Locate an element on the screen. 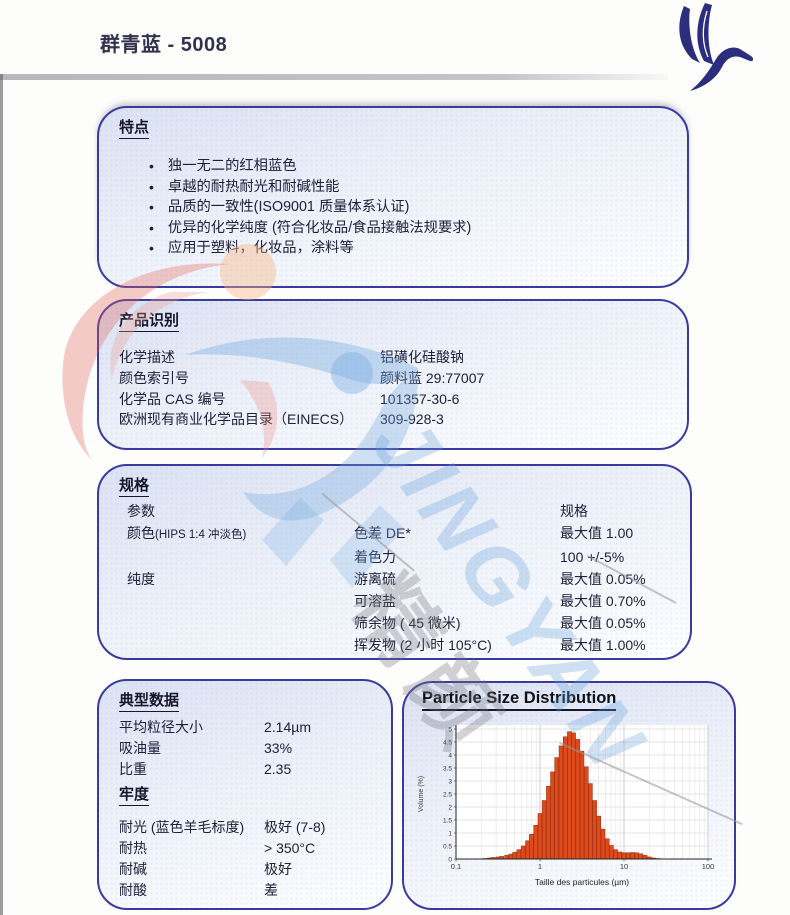 The width and height of the screenshot is (790, 915). y-tick-label: 4 is located at coordinates (450, 755).